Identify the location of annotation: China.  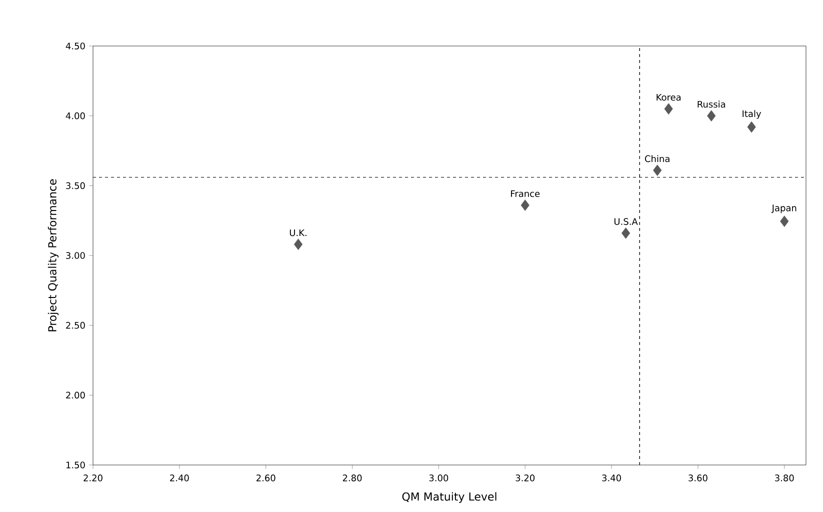
(657, 158).